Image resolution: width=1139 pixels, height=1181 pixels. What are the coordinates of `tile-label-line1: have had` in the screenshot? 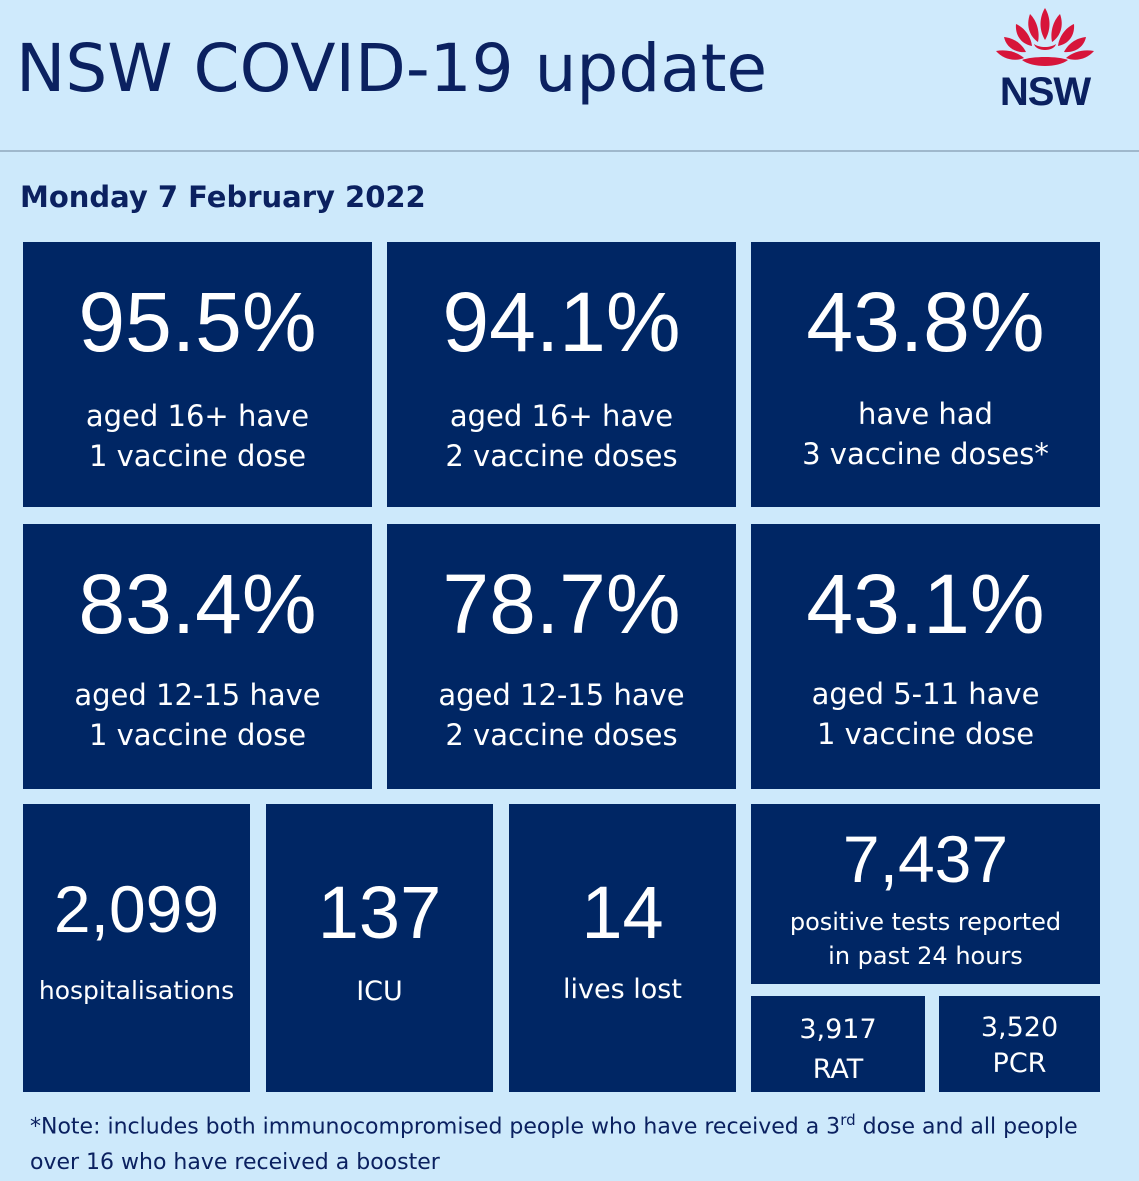 It's located at (925, 414).